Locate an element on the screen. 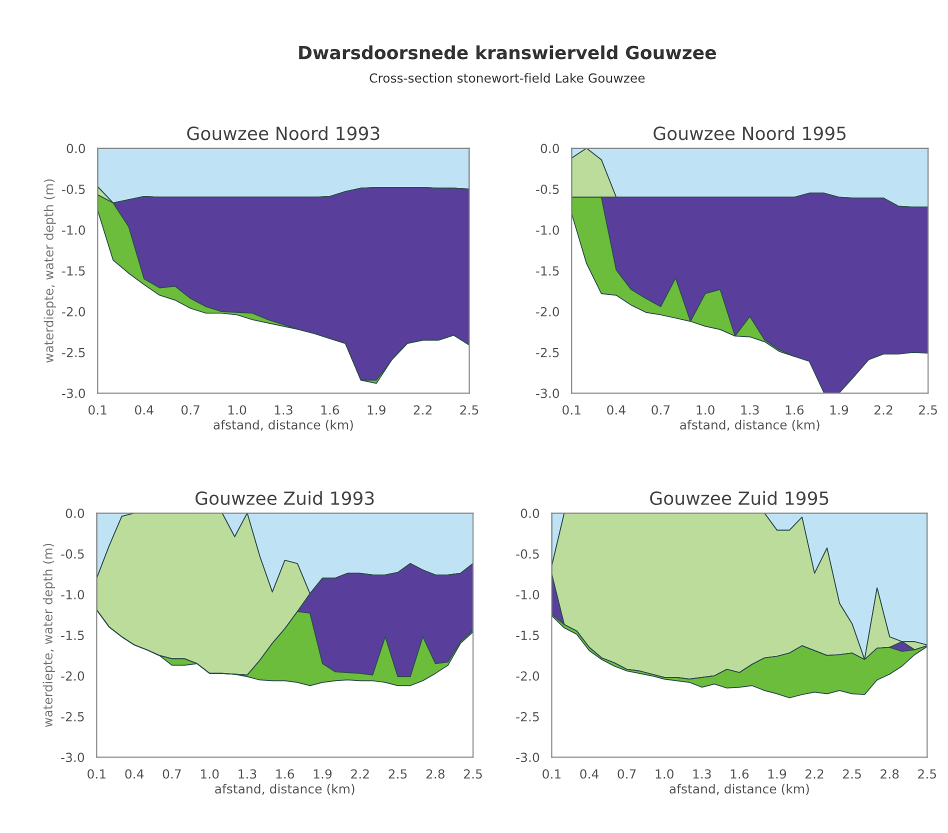 The width and height of the screenshot is (948, 833). text: Cross-section stonewort-field Lake Gouwzee is located at coordinates (507, 78).